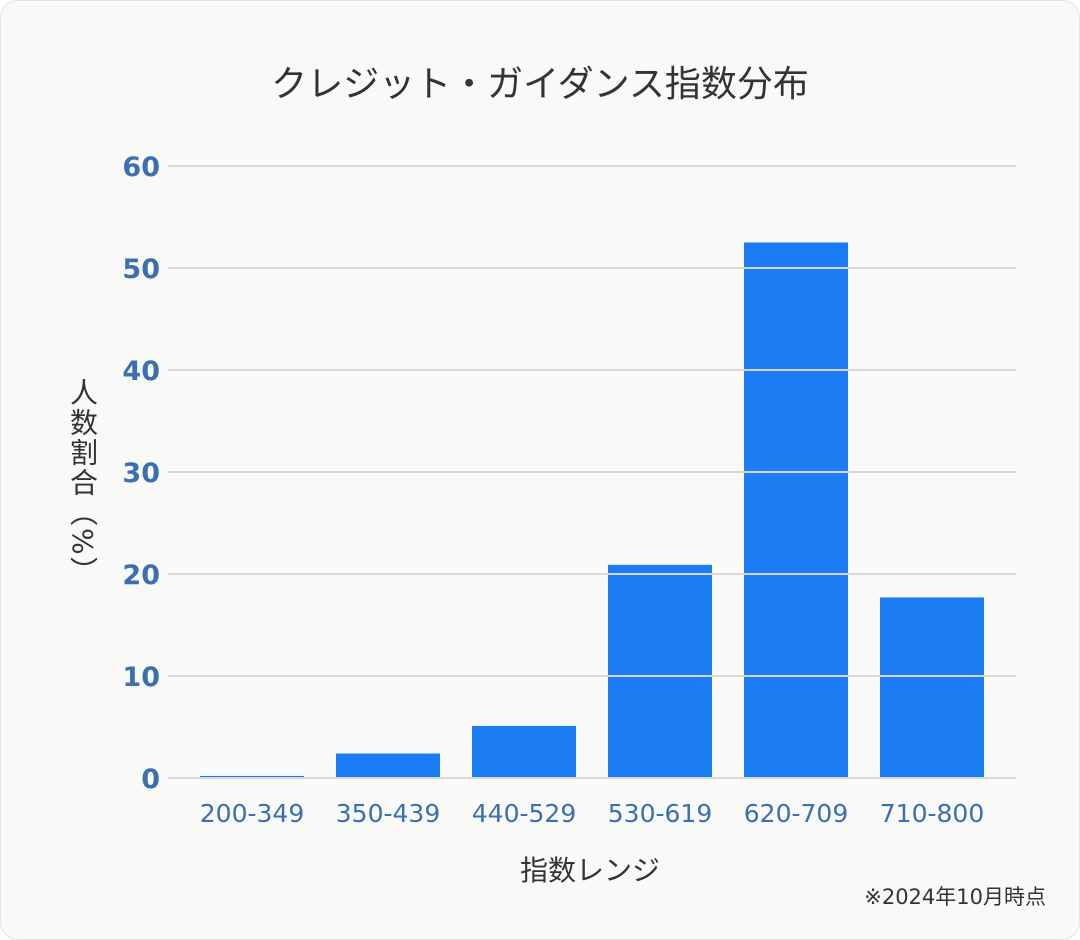 This screenshot has height=940, width=1080. What do you see at coordinates (388, 813) in the screenshot?
I see `x-tick-label: 350-439` at bounding box center [388, 813].